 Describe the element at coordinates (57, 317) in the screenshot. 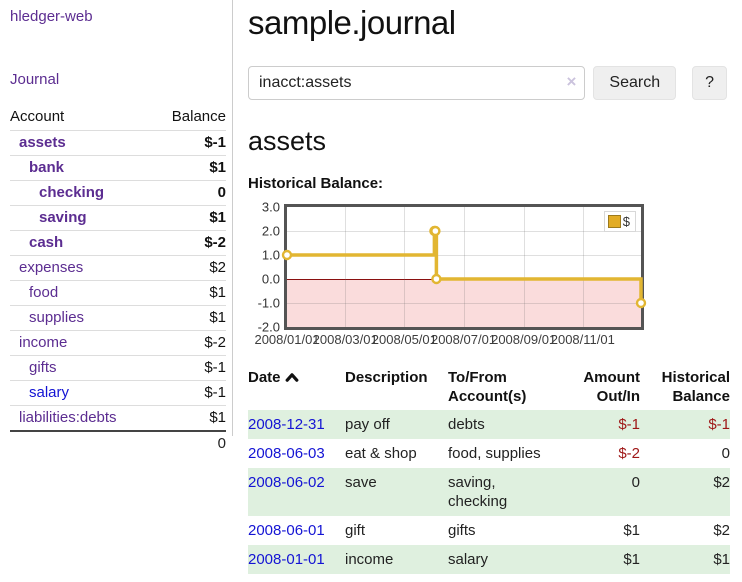

I see `account-link: supplies` at that location.